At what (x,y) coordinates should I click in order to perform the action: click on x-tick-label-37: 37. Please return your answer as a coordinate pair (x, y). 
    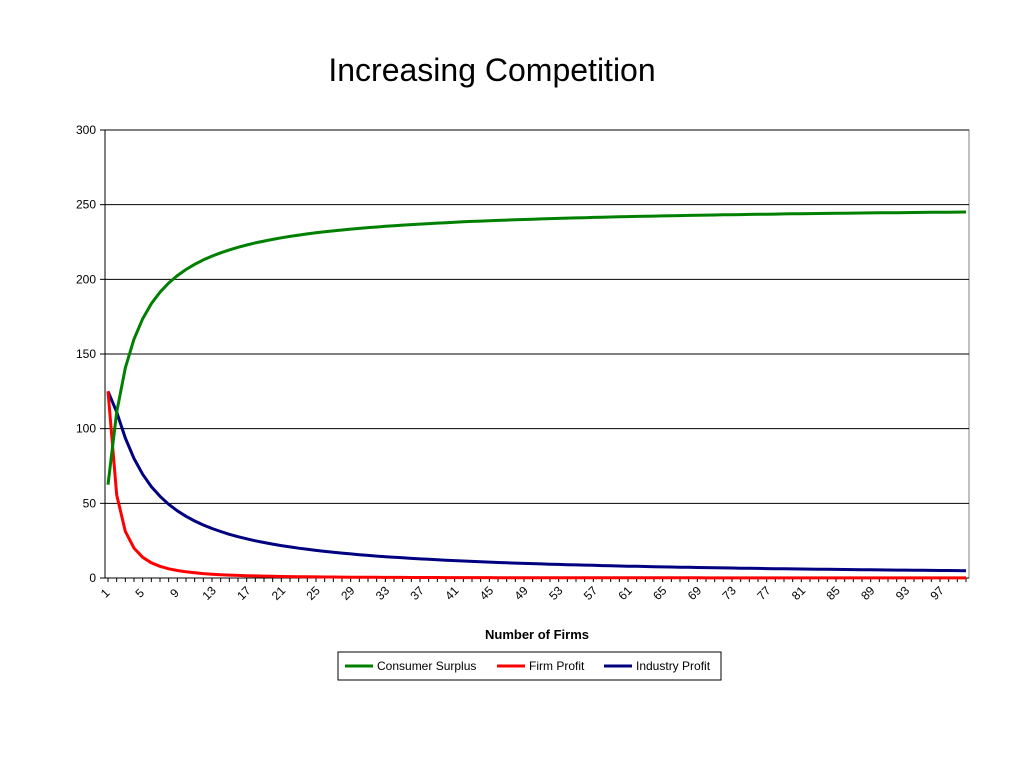
    Looking at the image, I should click on (417, 593).